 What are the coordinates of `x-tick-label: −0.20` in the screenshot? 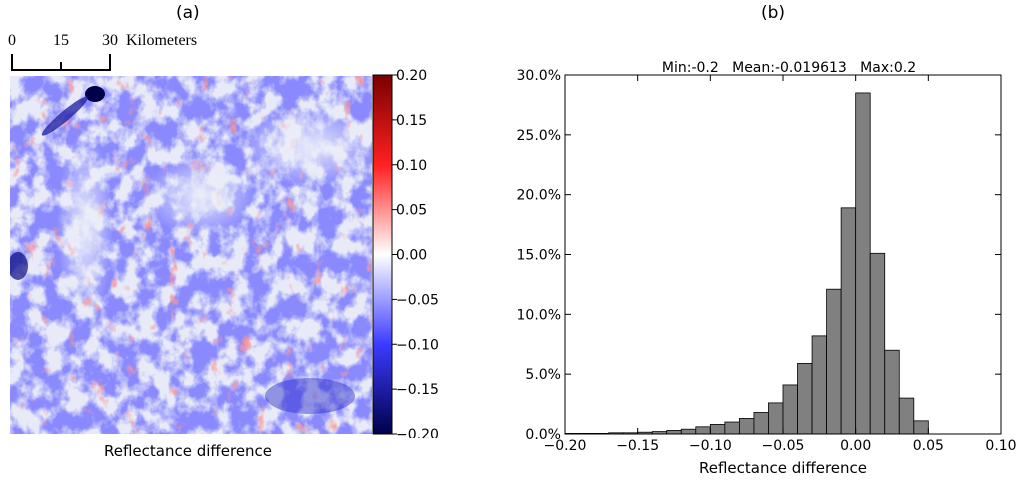 It's located at (565, 446).